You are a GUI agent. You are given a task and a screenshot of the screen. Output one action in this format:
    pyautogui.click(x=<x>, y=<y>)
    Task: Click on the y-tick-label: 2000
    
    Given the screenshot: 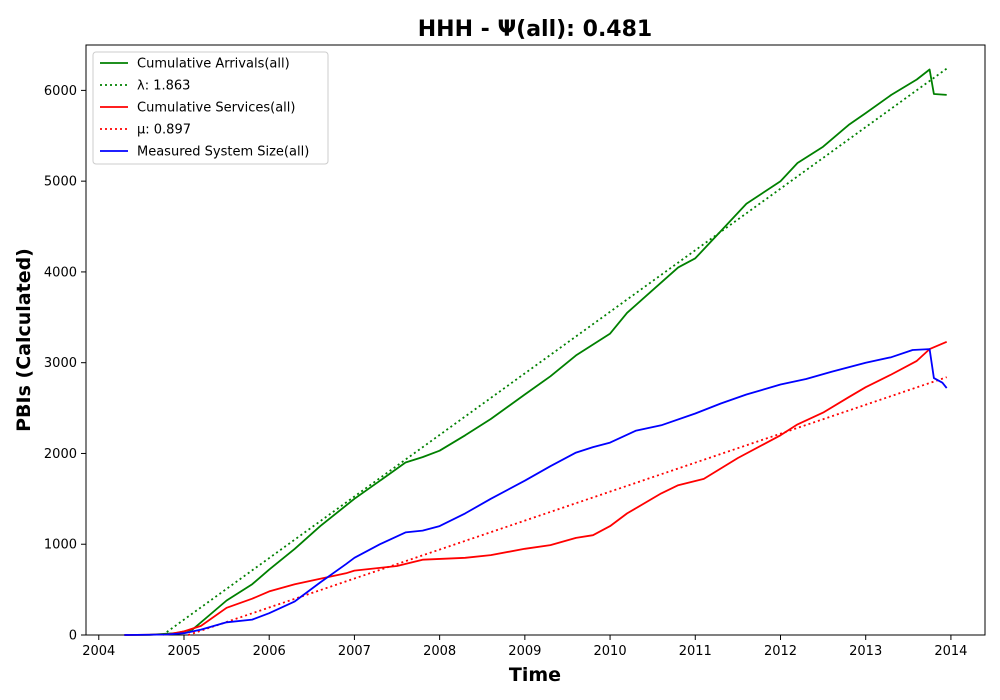 What is the action you would take?
    pyautogui.click(x=60, y=454)
    